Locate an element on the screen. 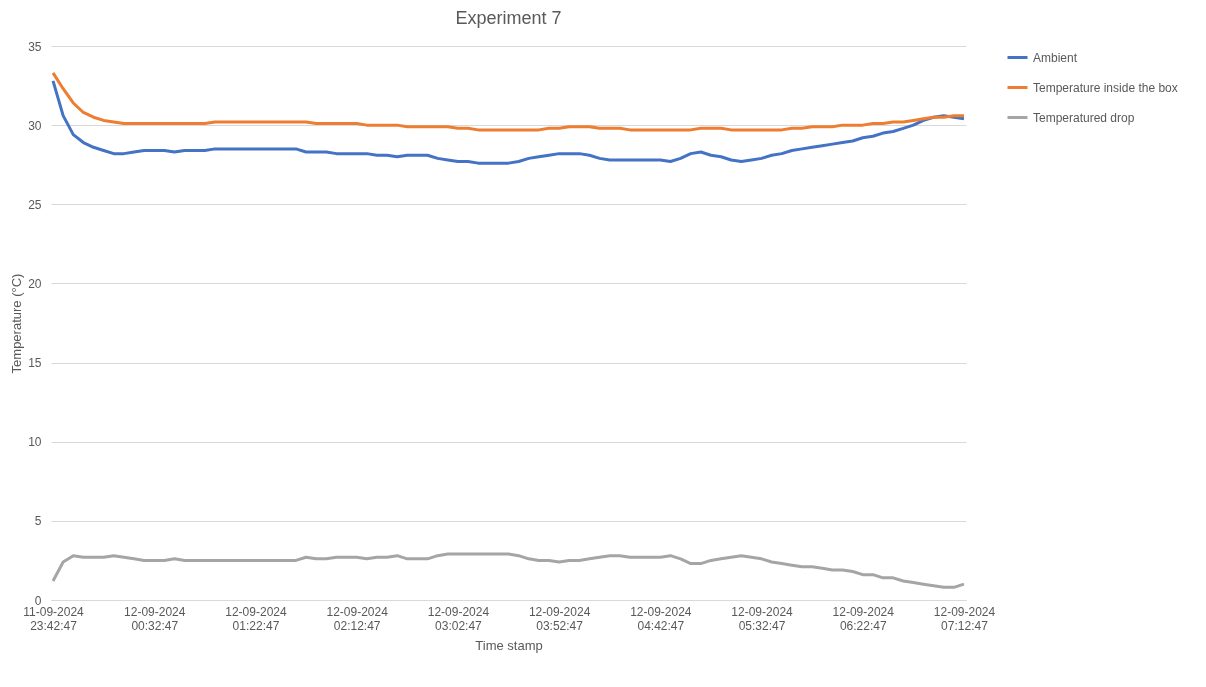  y-tick-label: 10 is located at coordinates (35, 442).